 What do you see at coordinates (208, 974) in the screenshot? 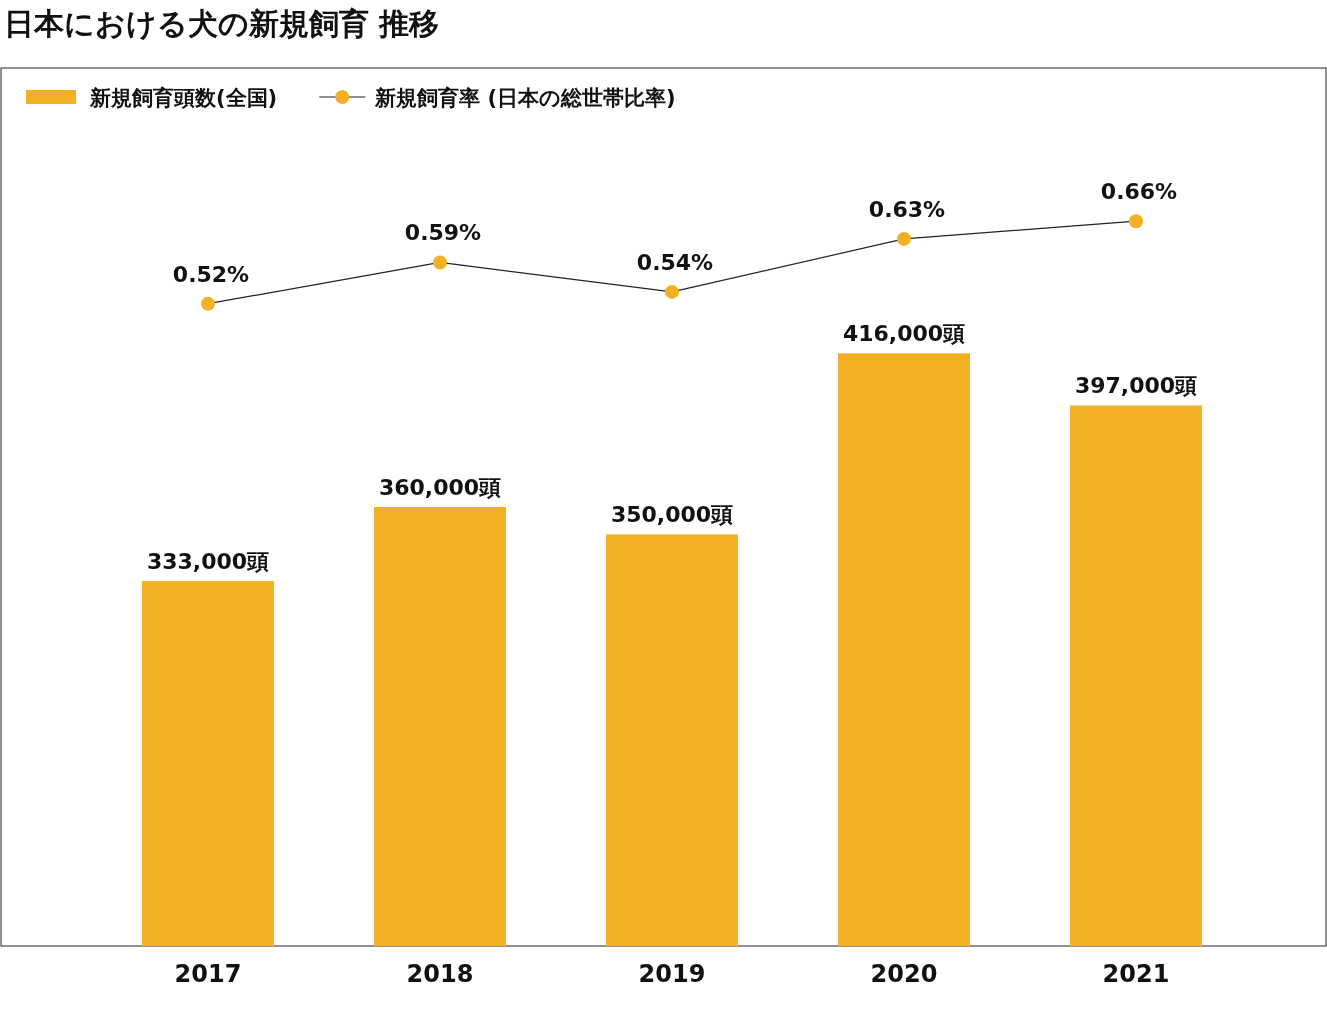
I see `x-tick-label: 2017` at bounding box center [208, 974].